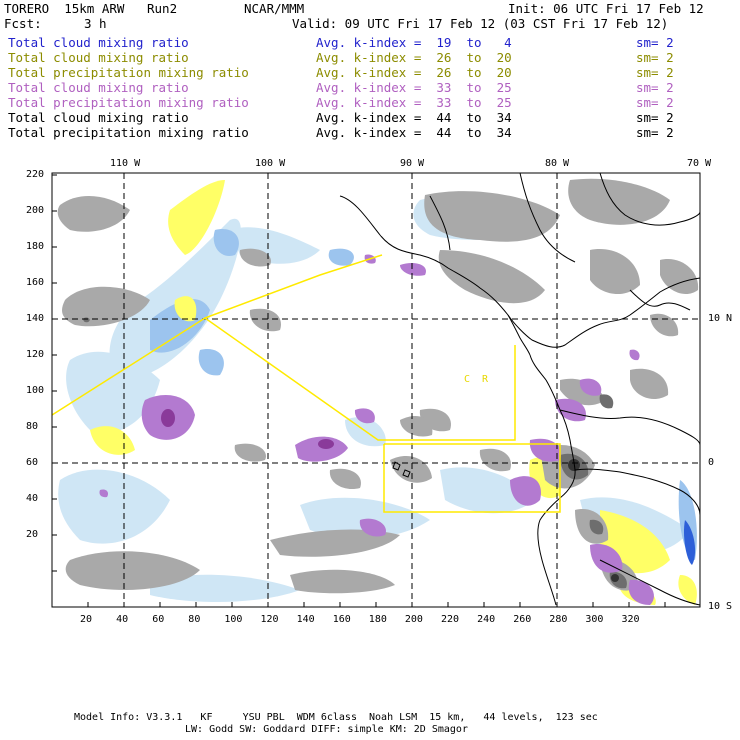 Image resolution: width=740 pixels, height=740 pixels. Describe the element at coordinates (86, 619) in the screenshot. I see `x-tick-label: 20` at that location.